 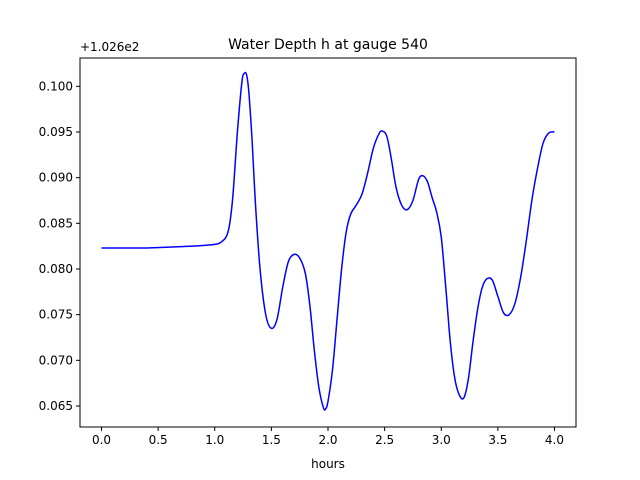 What do you see at coordinates (101, 440) in the screenshot?
I see `x-tick-label: 0.0` at bounding box center [101, 440].